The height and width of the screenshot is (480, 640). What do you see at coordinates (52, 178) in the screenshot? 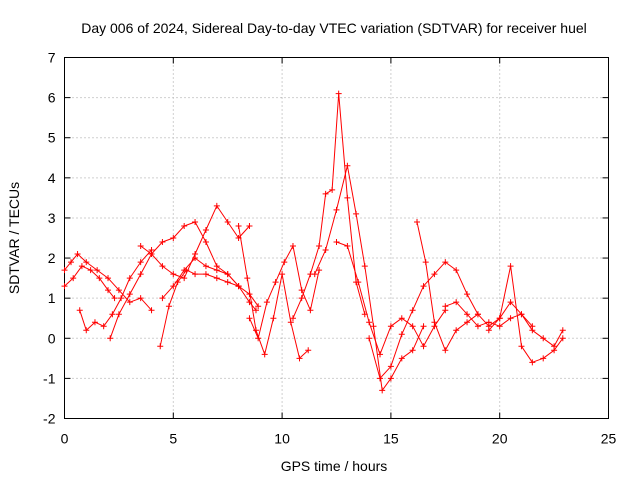
I see `y-tick-label: 4` at bounding box center [52, 178].